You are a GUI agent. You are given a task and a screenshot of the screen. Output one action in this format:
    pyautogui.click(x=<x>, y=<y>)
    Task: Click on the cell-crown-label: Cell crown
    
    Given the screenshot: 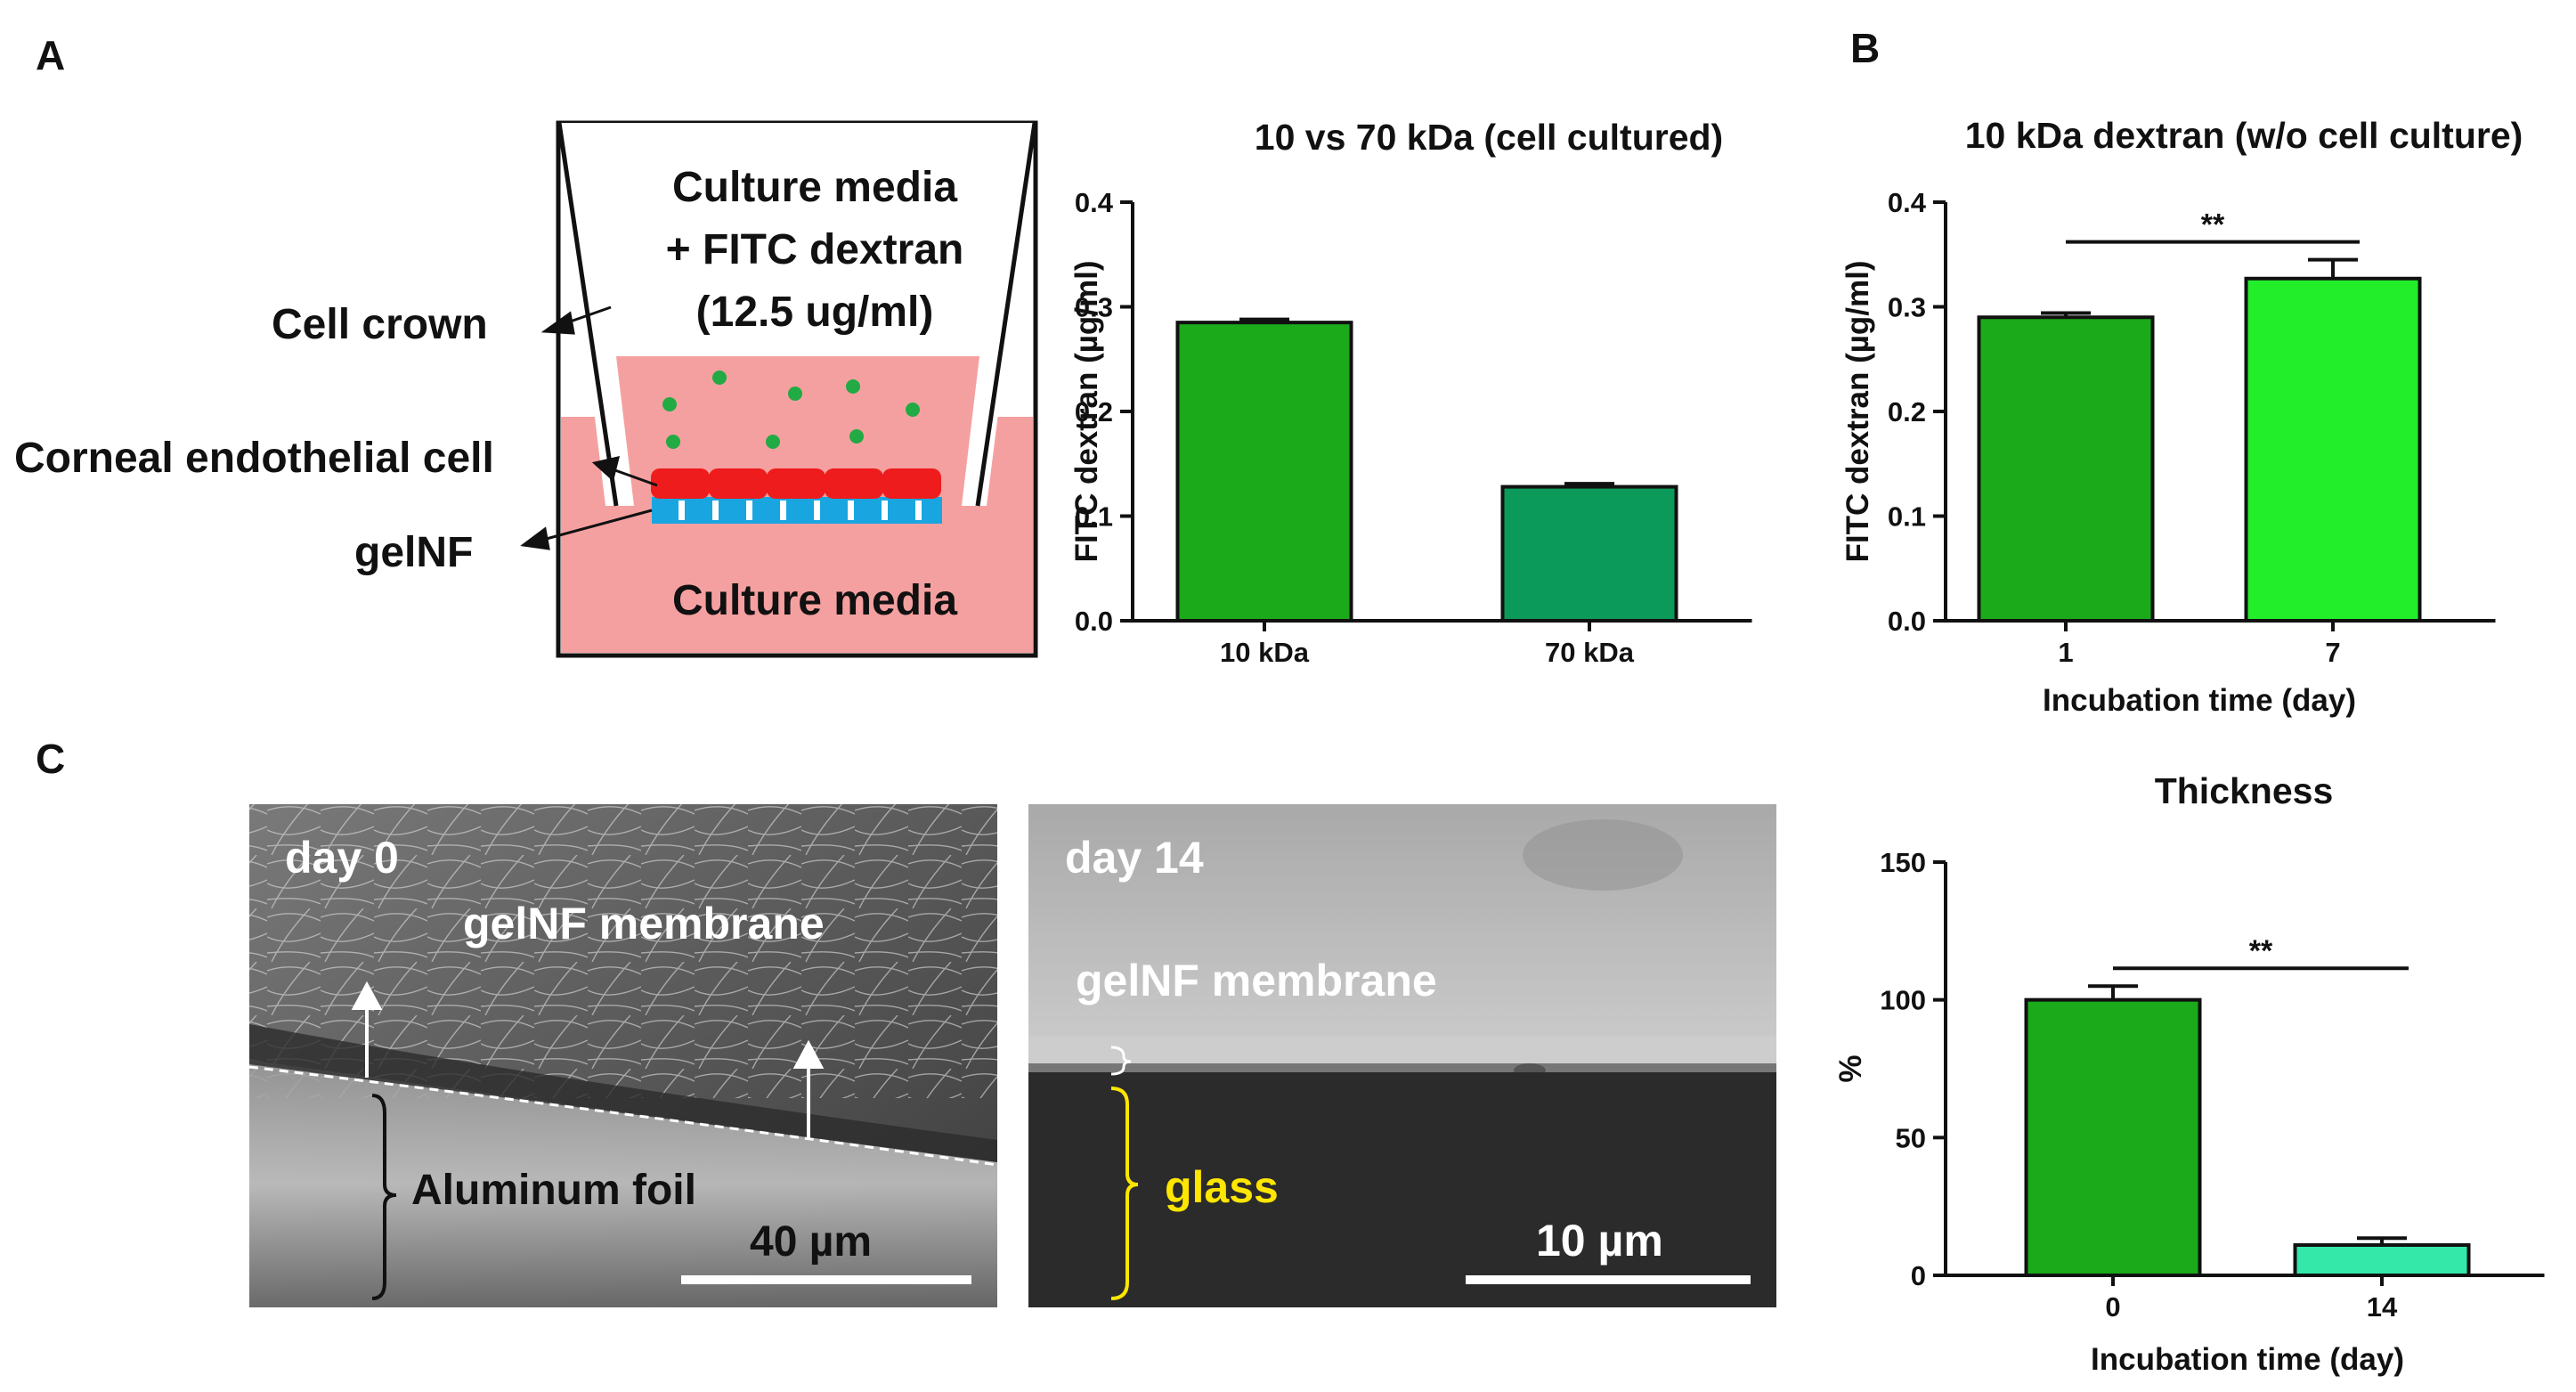 What is the action you would take?
    pyautogui.click(x=380, y=324)
    